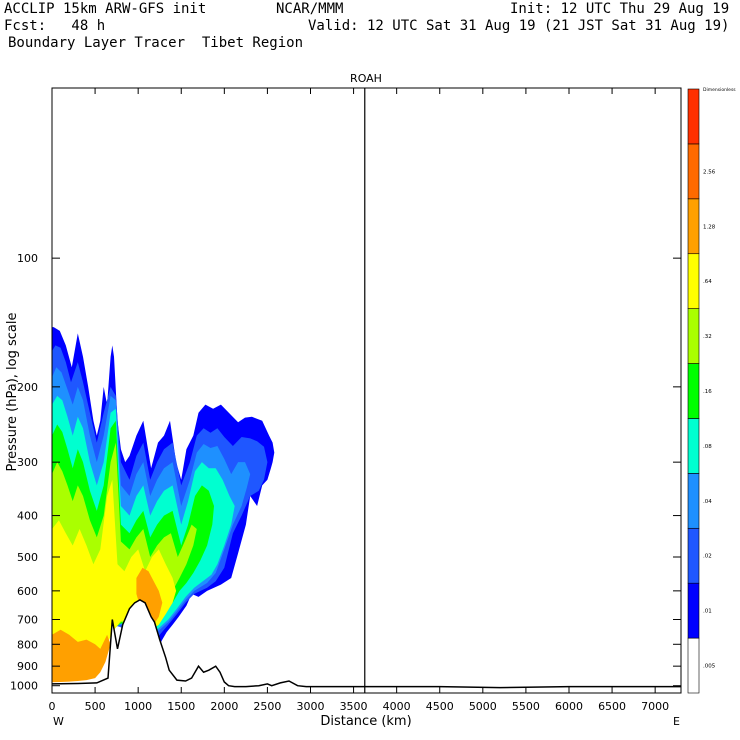 The width and height of the screenshot is (740, 740). I want to click on x-tick-label: 4000, so click(397, 706).